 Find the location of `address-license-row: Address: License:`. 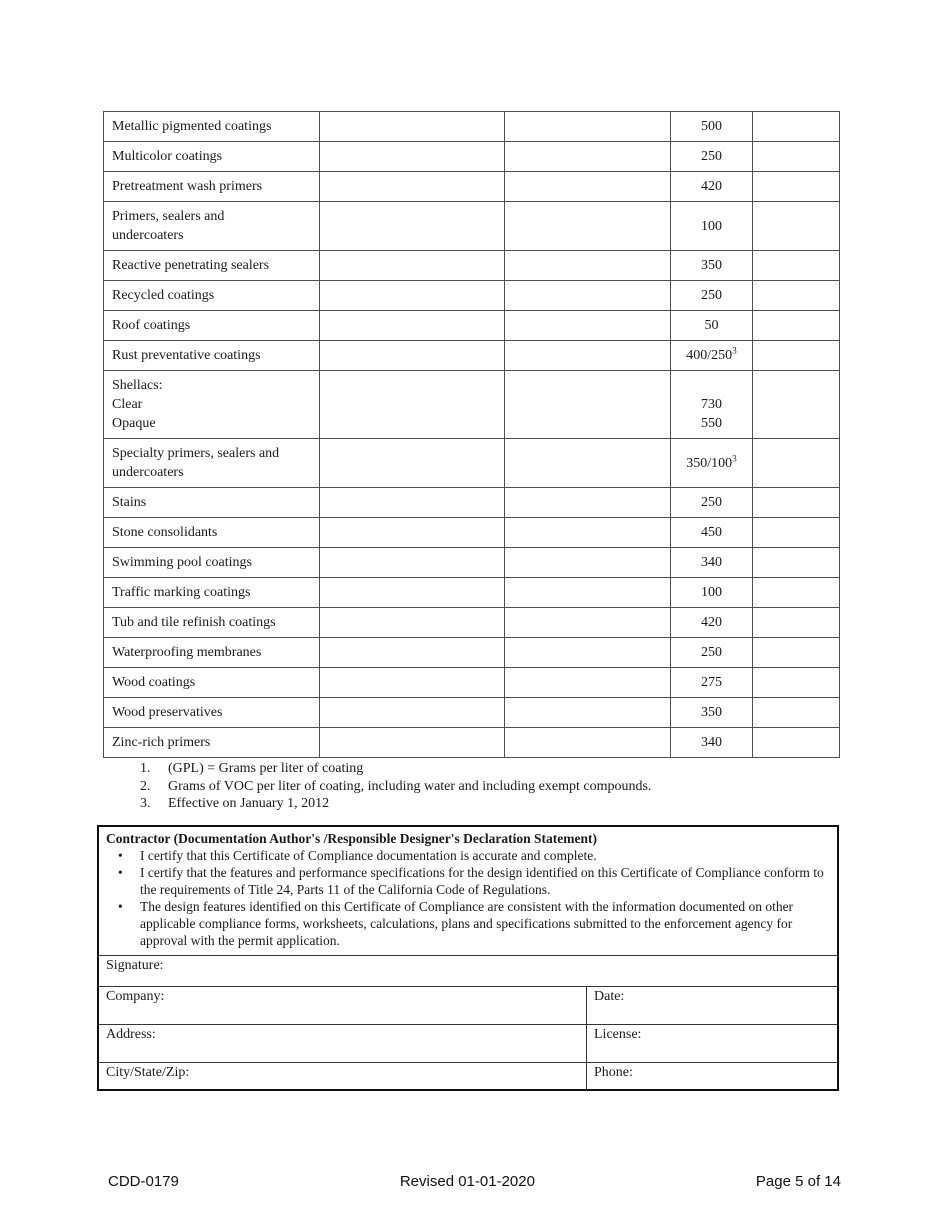

address-license-row: Address: License: is located at coordinates (468, 1043).